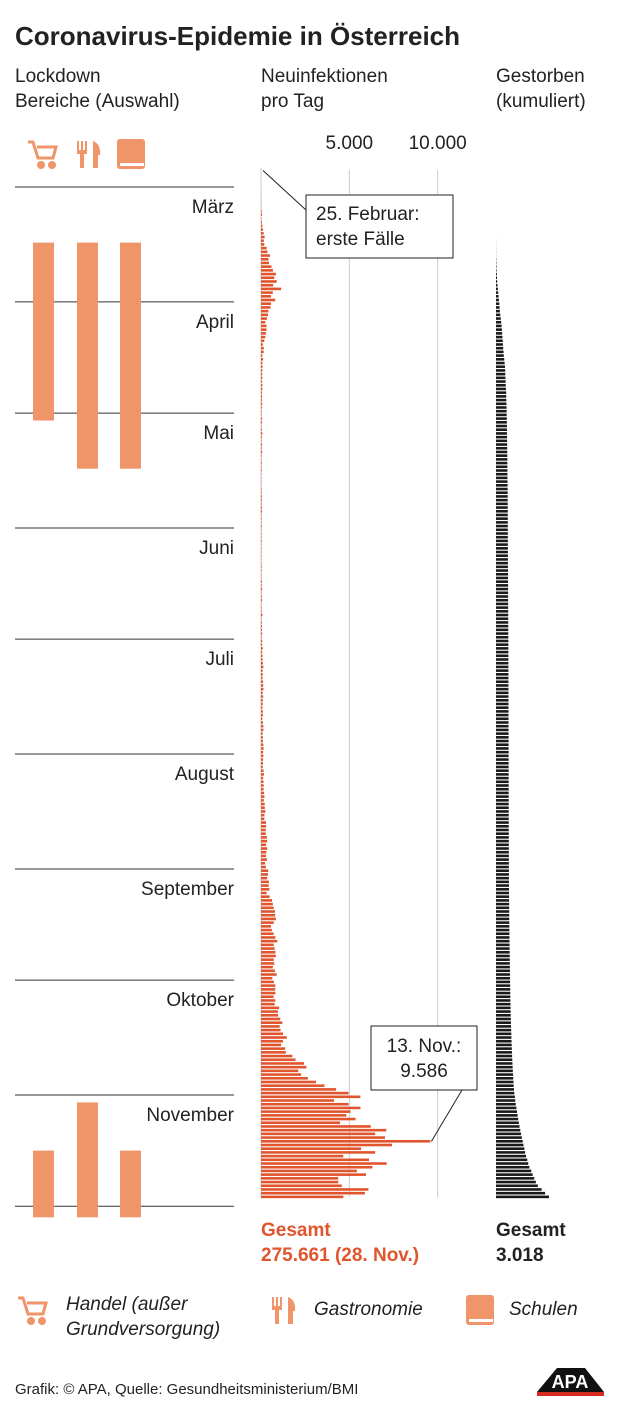 The width and height of the screenshot is (620, 1409). Describe the element at coordinates (43, 154) in the screenshot. I see `icon-cart` at that location.